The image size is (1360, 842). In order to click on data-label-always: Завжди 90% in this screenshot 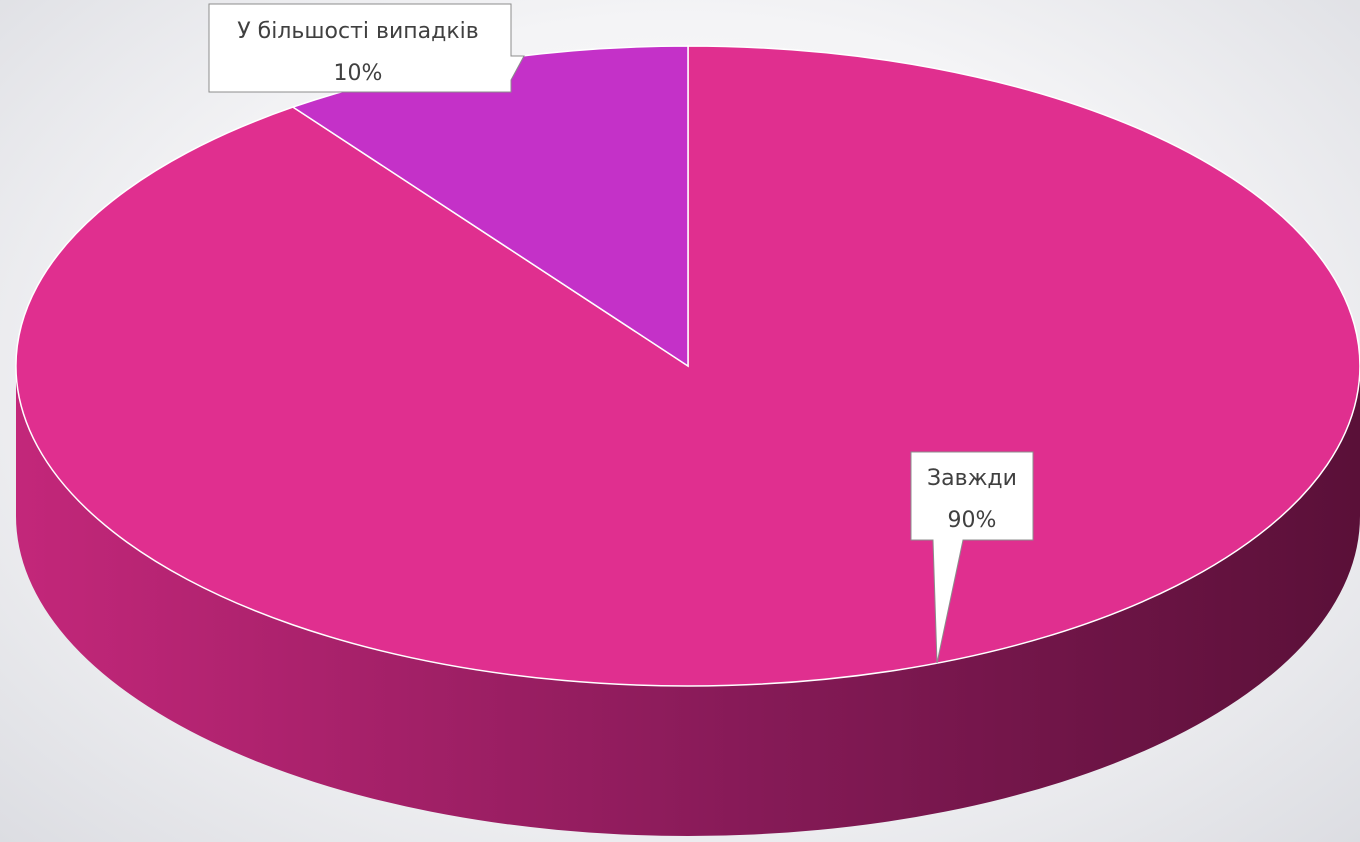, I will do `click(972, 557)`.